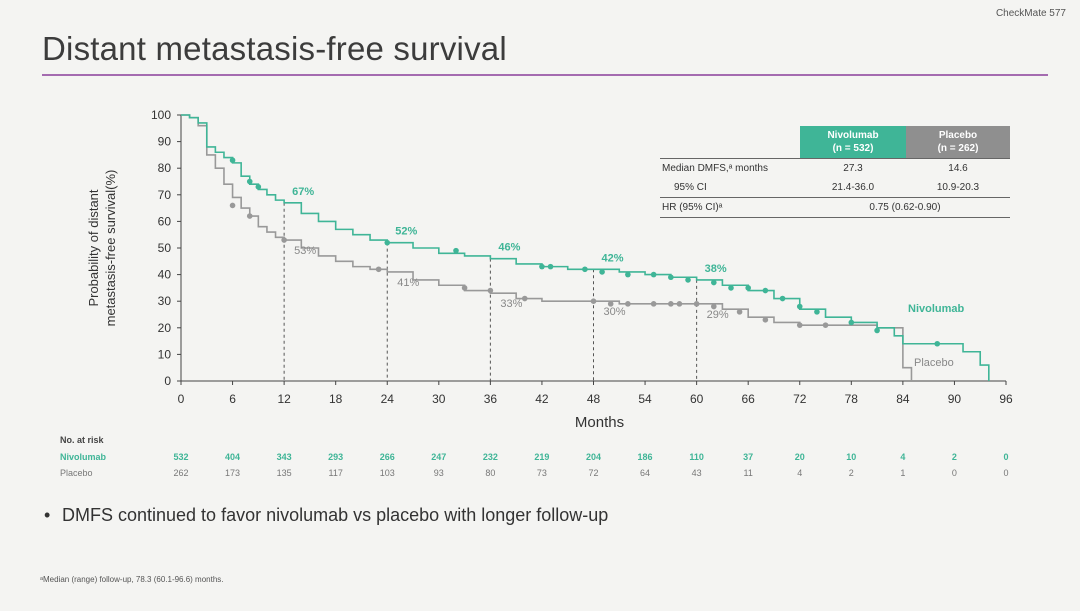 The height and width of the screenshot is (611, 1080). Describe the element at coordinates (336, 473) in the screenshot. I see `at-risk-placebo-value: 117` at that location.